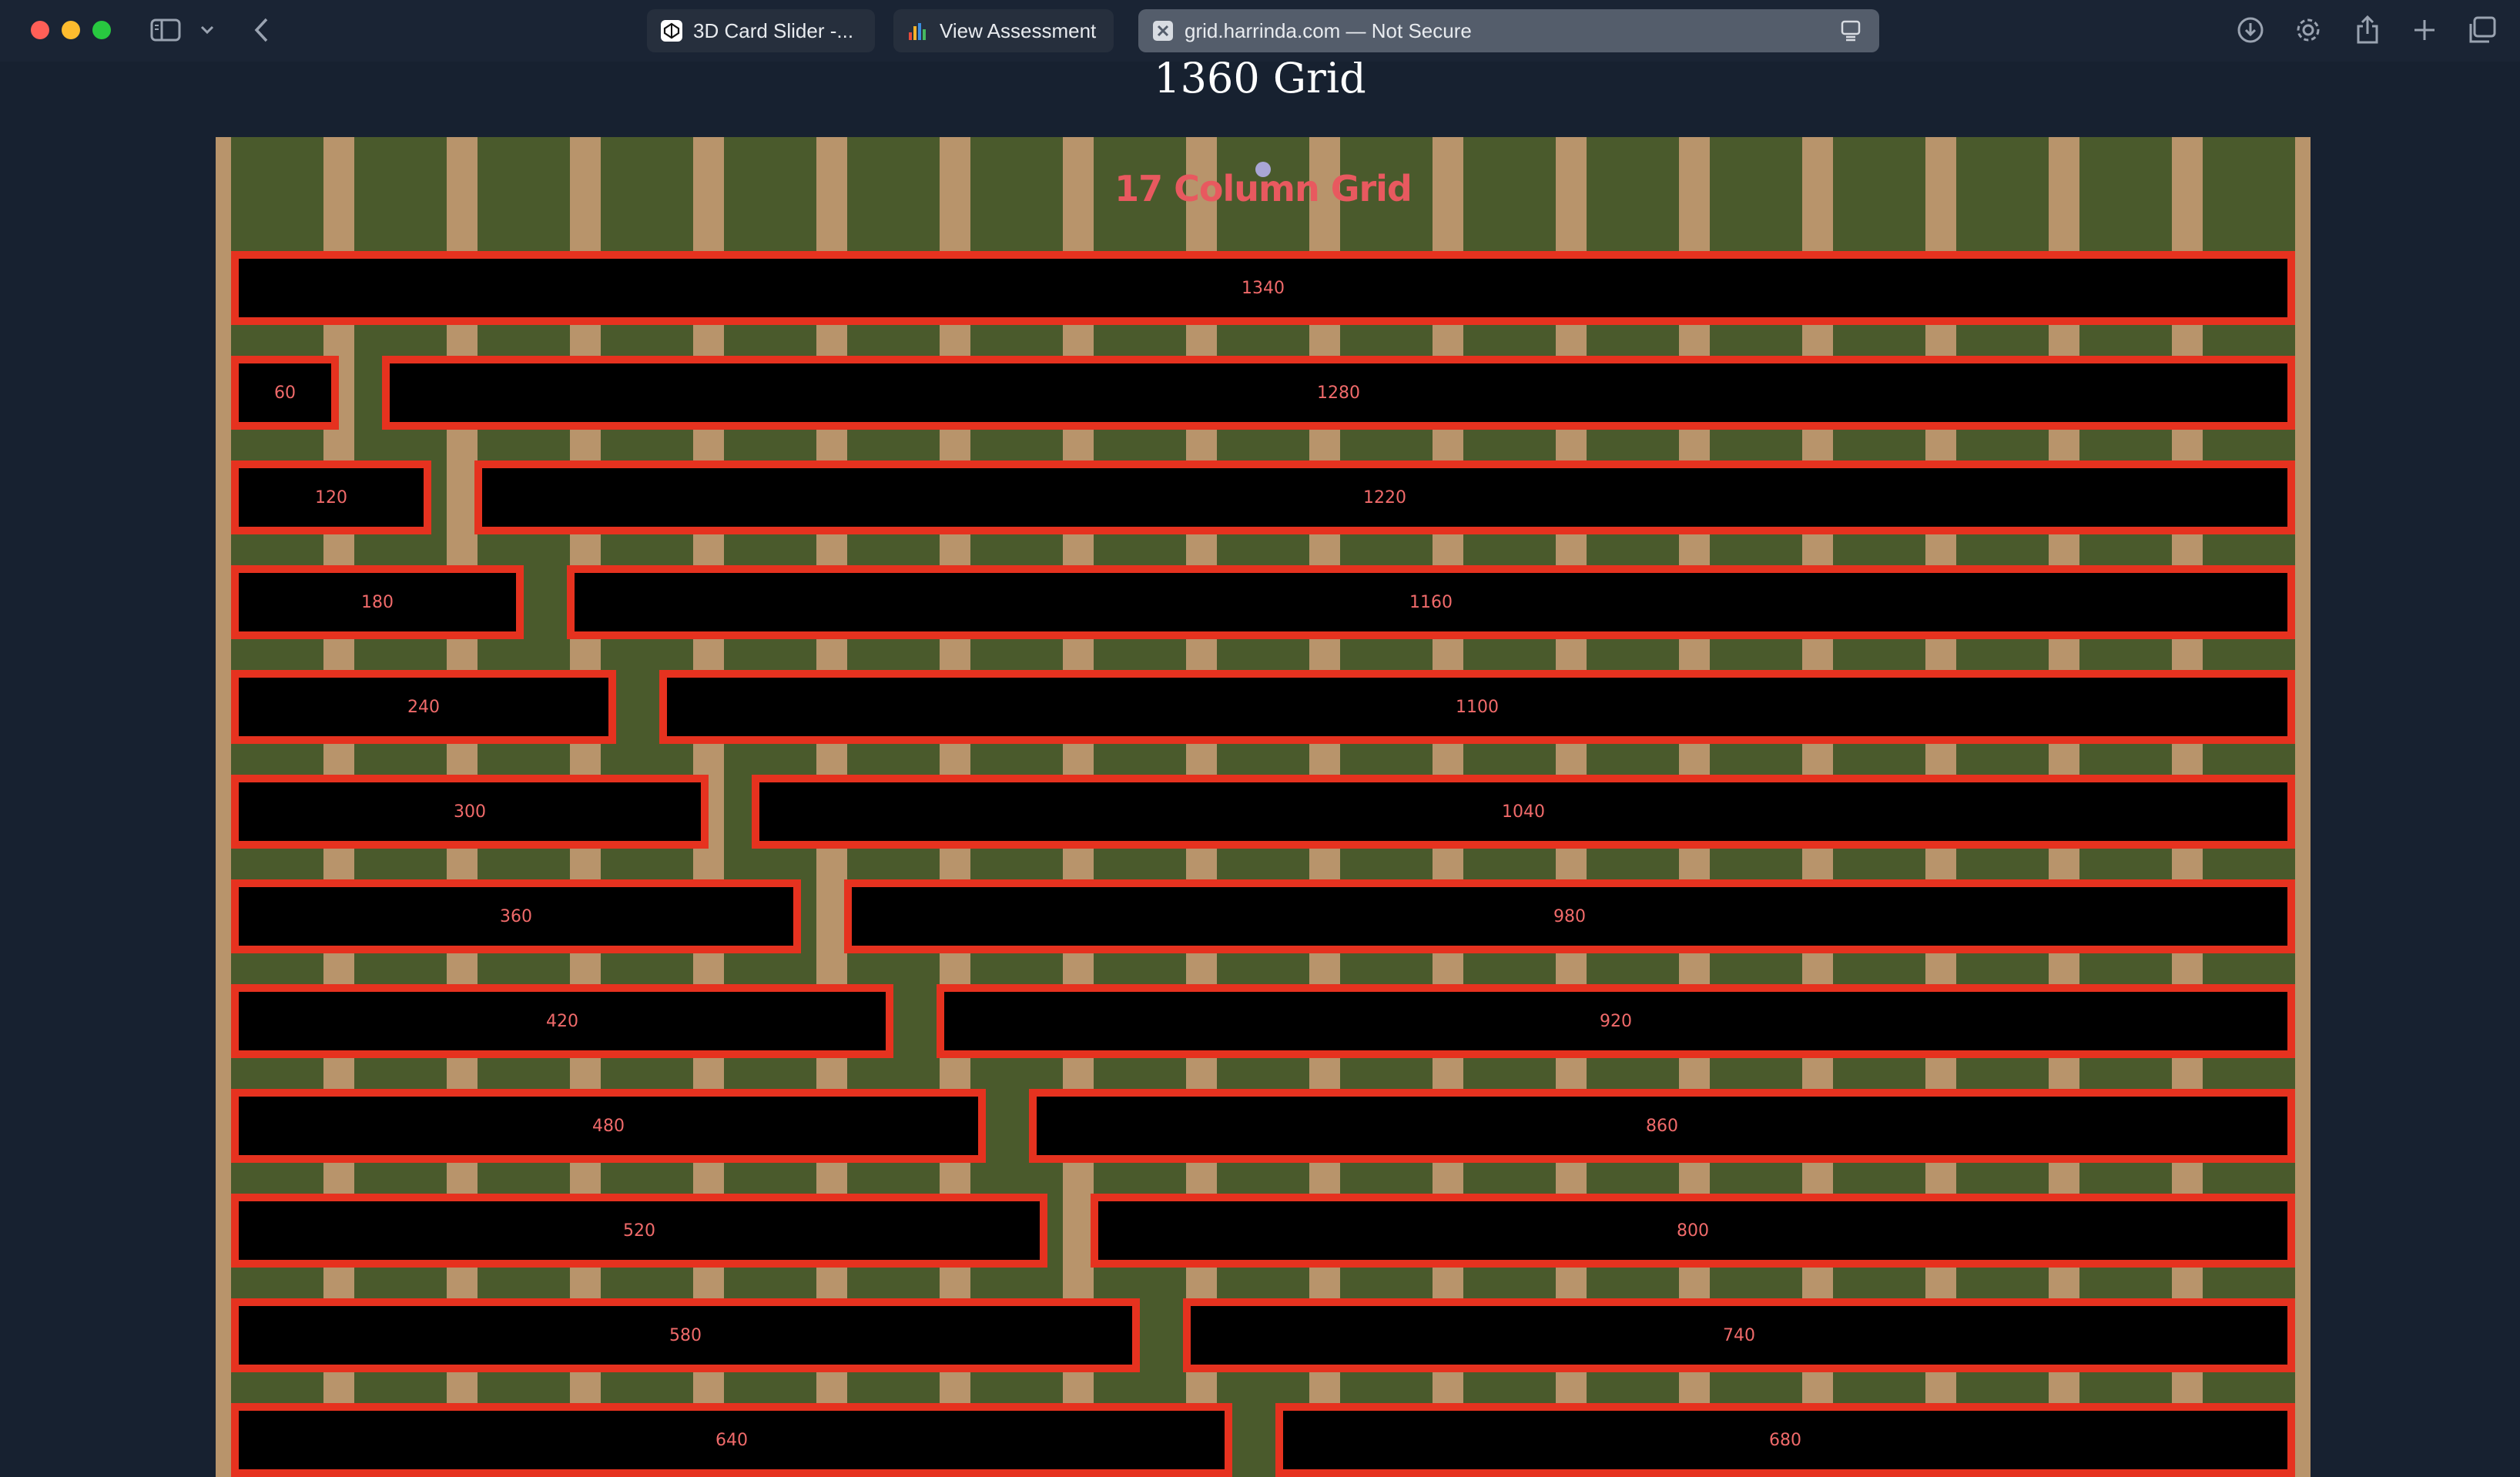  Describe the element at coordinates (1019, 30) in the screenshot. I see `tab-label: View Assessment` at that location.